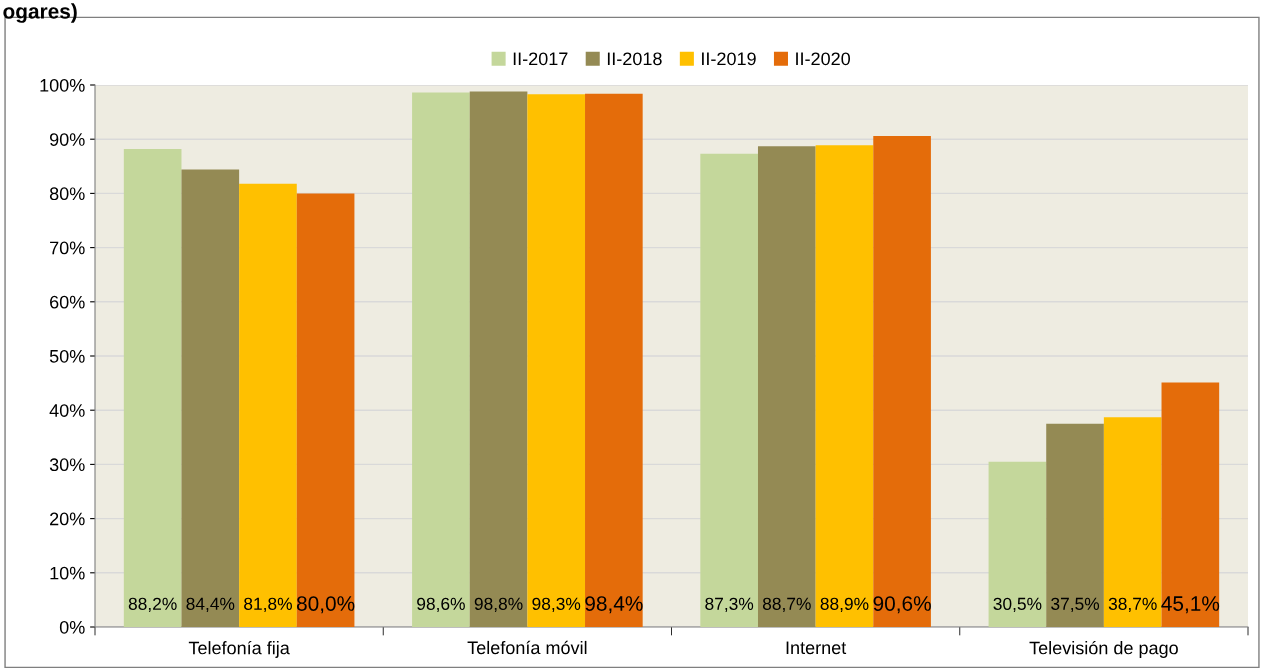 The width and height of the screenshot is (1264, 670). I want to click on data-label: 98,8%, so click(498, 605).